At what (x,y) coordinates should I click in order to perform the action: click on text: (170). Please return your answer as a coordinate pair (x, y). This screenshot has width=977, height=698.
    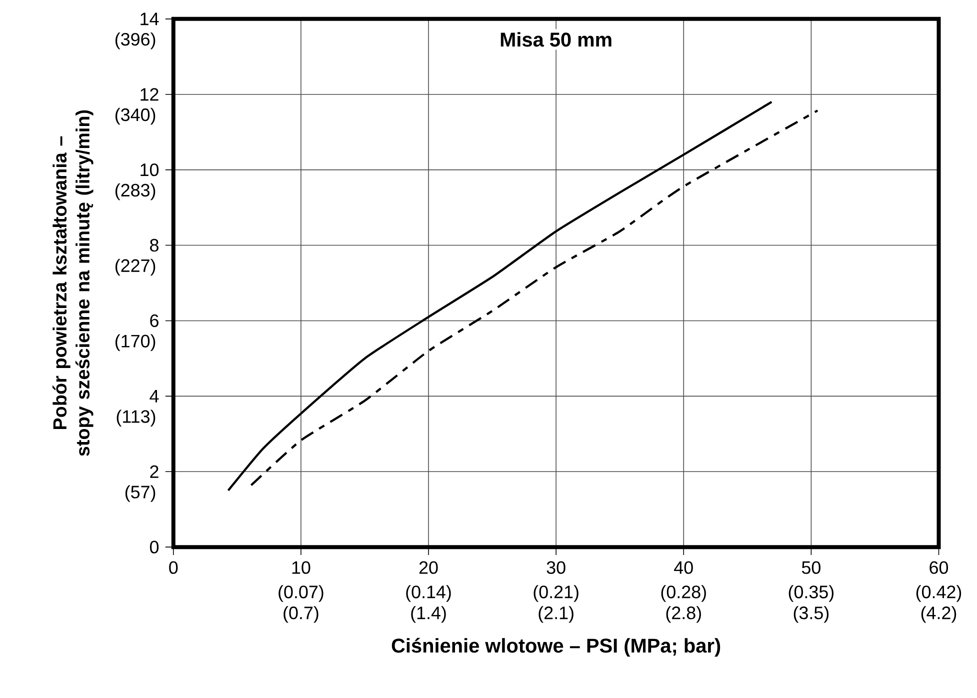
    Looking at the image, I should click on (135, 343).